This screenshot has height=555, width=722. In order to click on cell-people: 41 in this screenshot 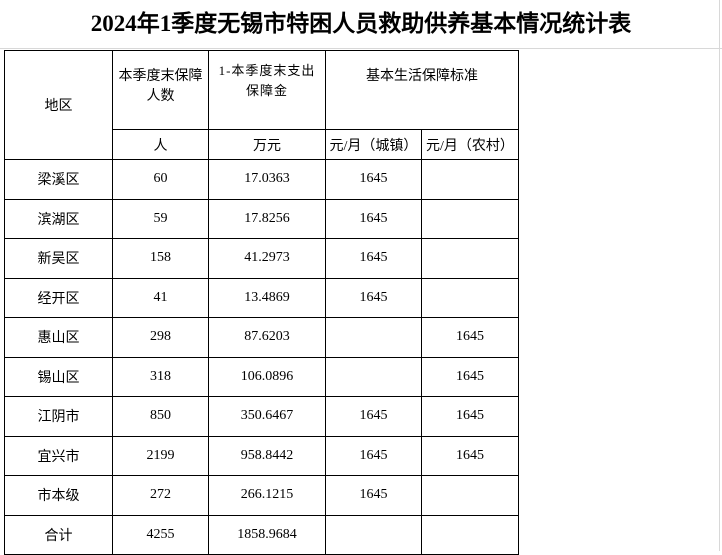, I will do `click(160, 297)`.